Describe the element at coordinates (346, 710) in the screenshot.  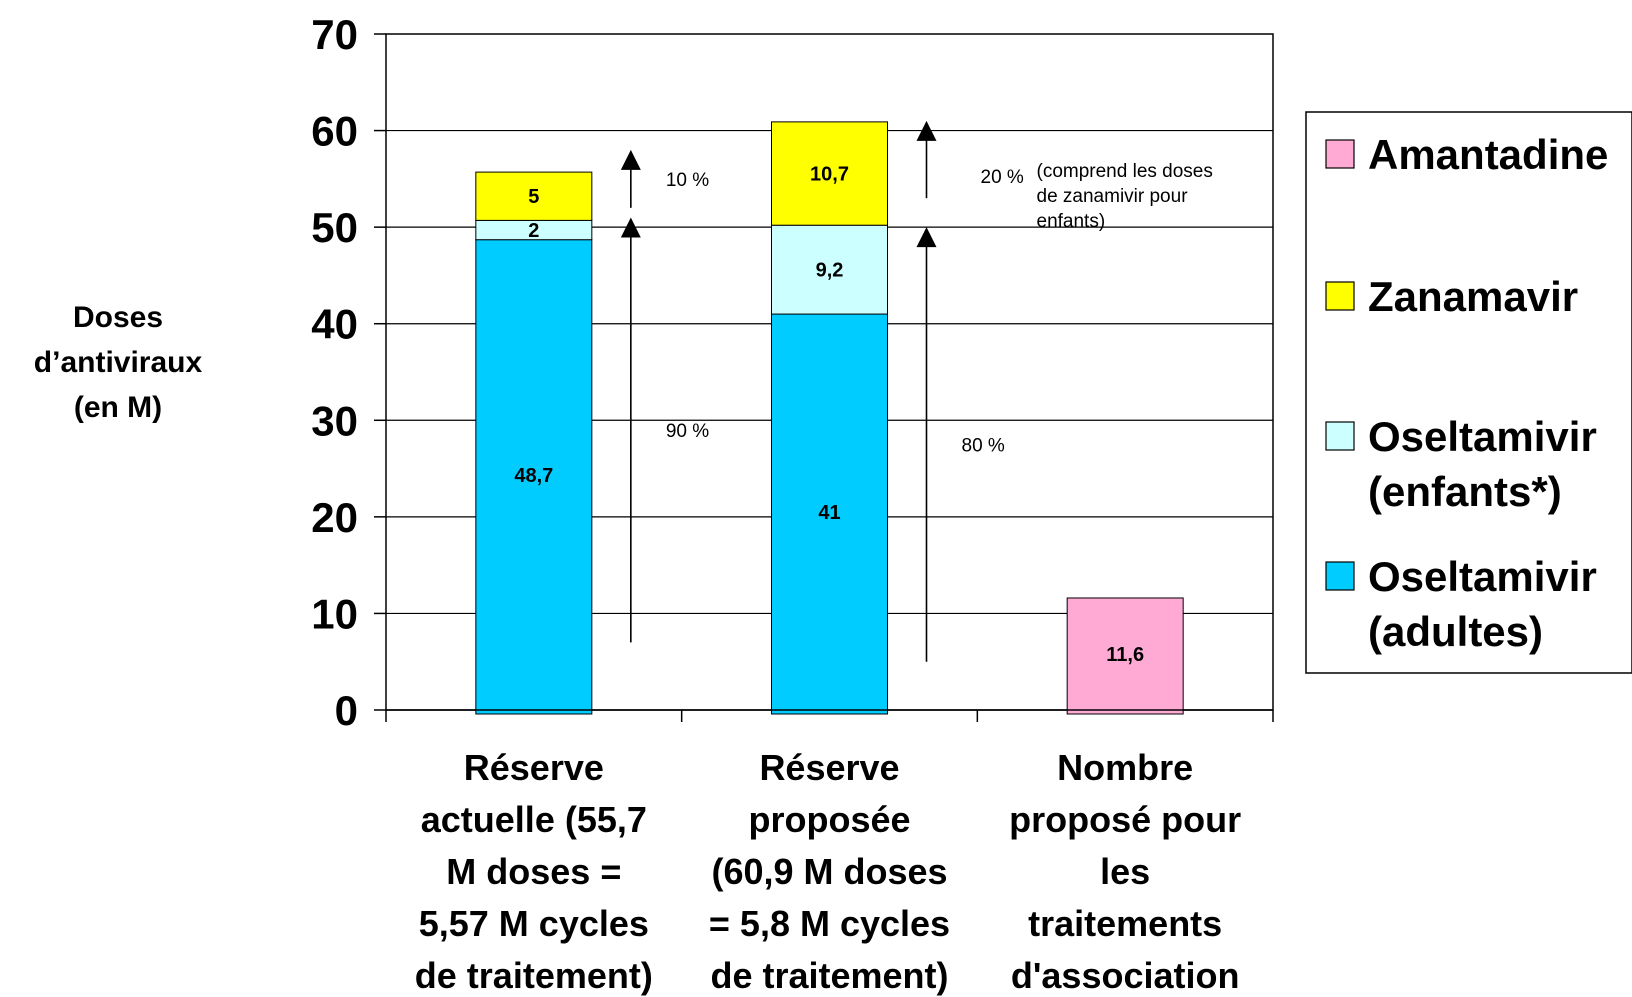
I see `y-tick-label: 0` at that location.